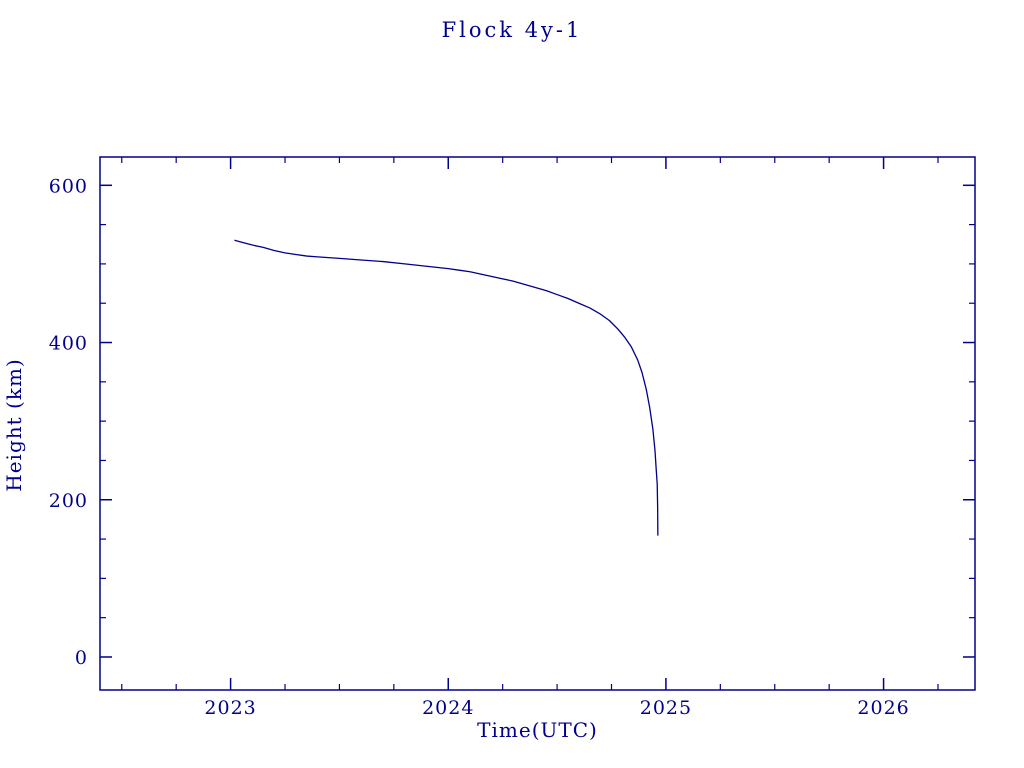 The width and height of the screenshot is (1024, 768). I want to click on x-axis-label: Time(UTC), so click(537, 730).